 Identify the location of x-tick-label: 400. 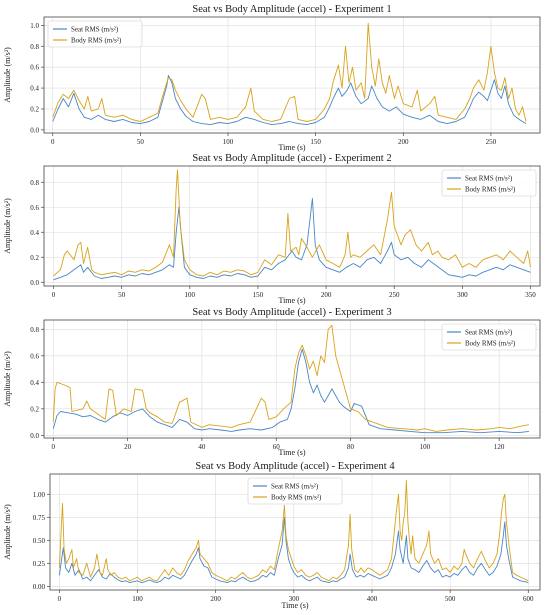
(372, 599).